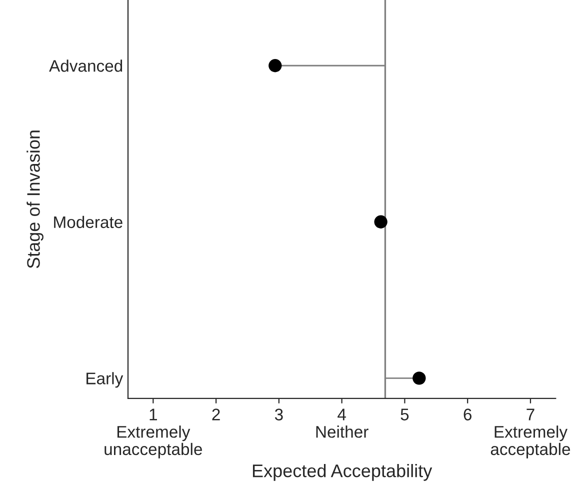 The width and height of the screenshot is (574, 495). What do you see at coordinates (35, 199) in the screenshot?
I see `y-axis-title: Stage of Invasion` at bounding box center [35, 199].